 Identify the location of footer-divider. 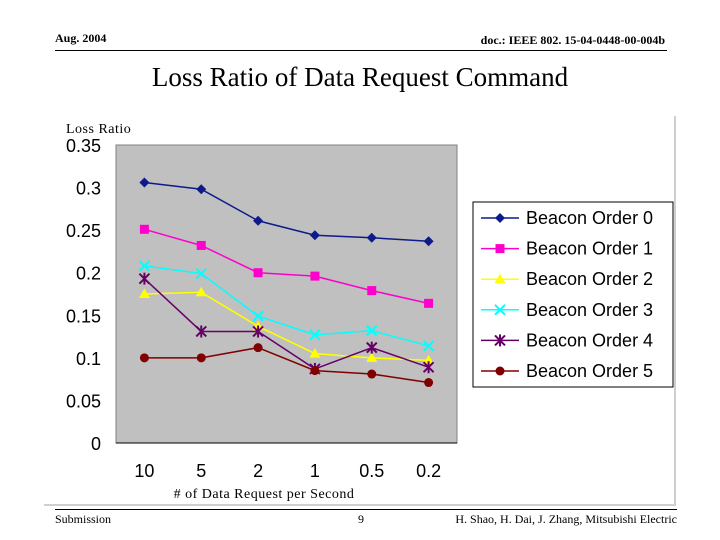
(366, 509).